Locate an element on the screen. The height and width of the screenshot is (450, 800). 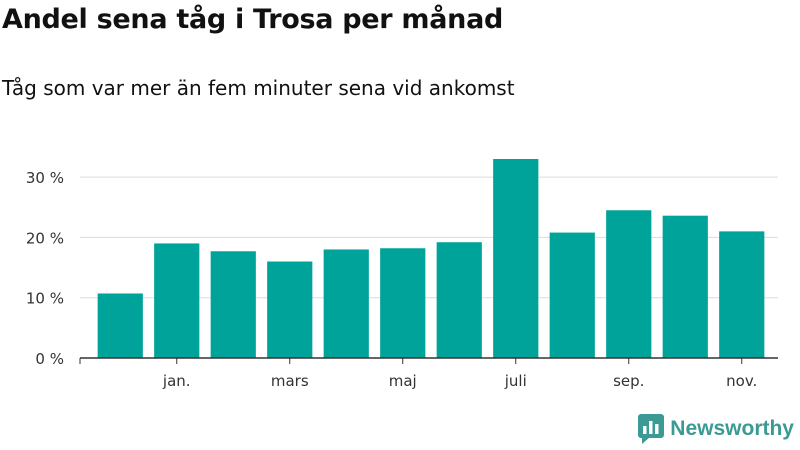
bar-chart-speech-bubble-icon is located at coordinates (651, 429).